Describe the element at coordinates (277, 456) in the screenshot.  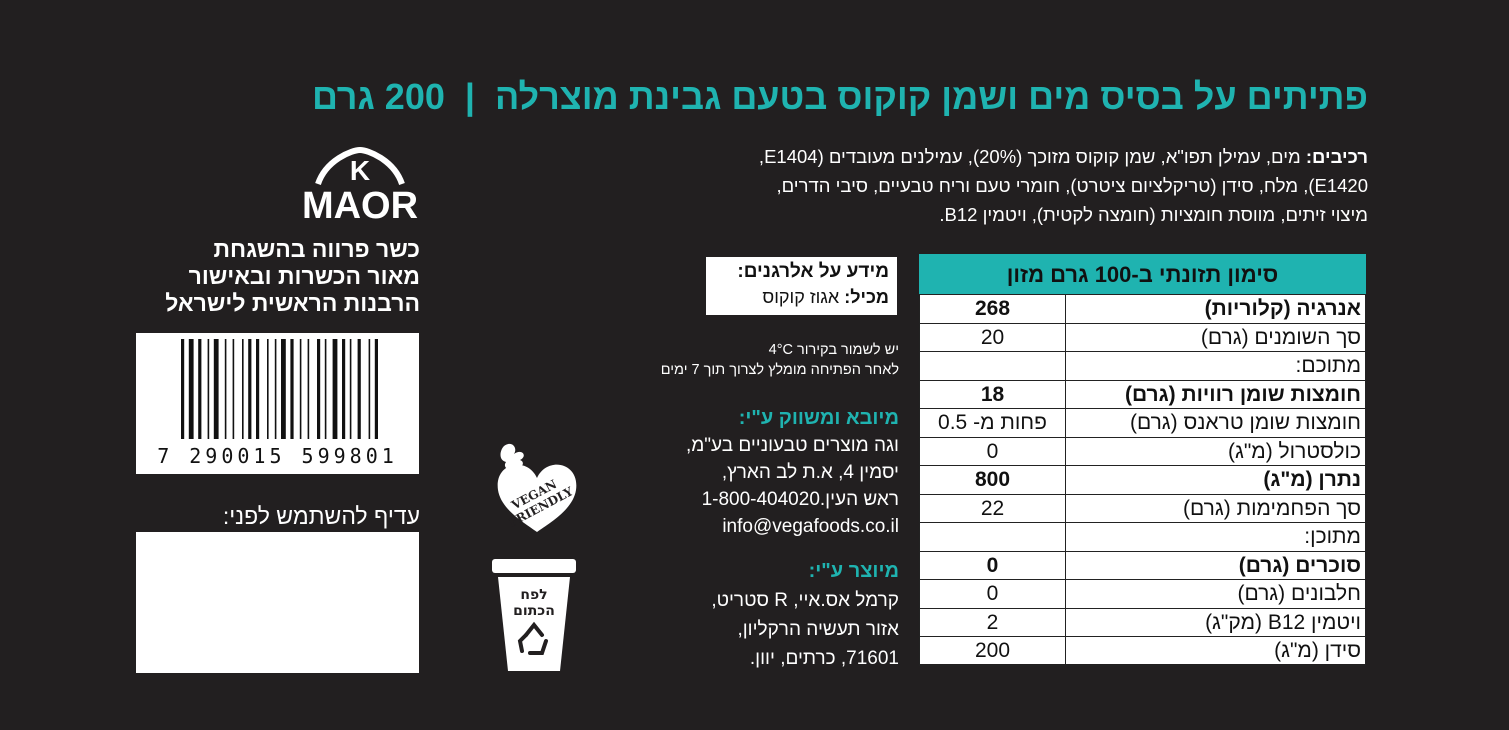
I see `barcode-digits: 7 290015 599801` at that location.